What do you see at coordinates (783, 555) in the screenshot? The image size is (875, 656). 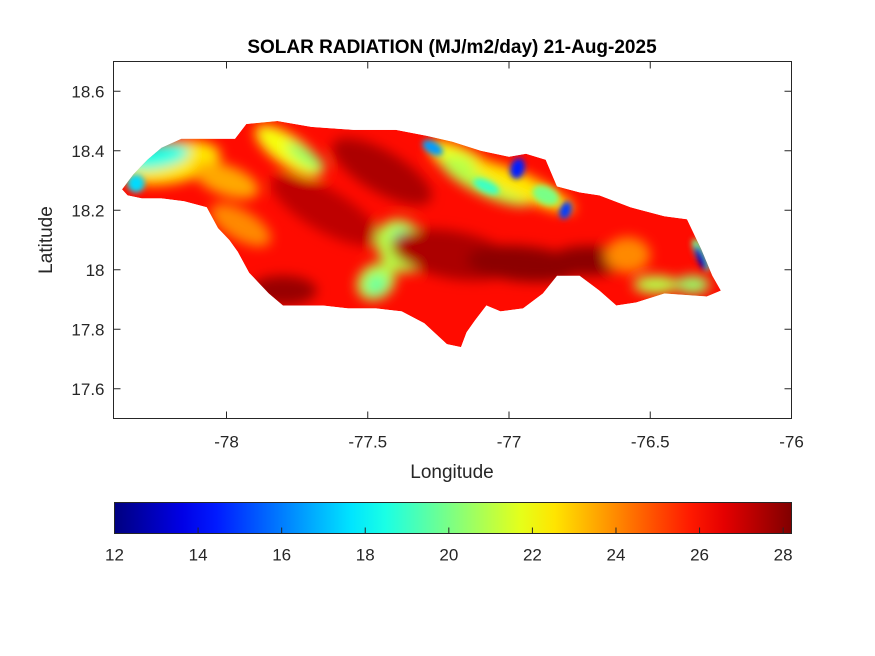 I see `colorbar-tick-label: 28` at bounding box center [783, 555].